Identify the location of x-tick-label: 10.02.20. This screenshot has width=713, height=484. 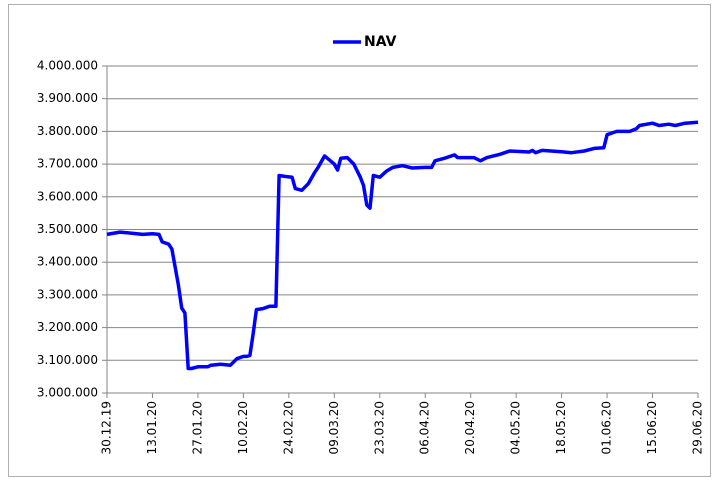
(243, 427).